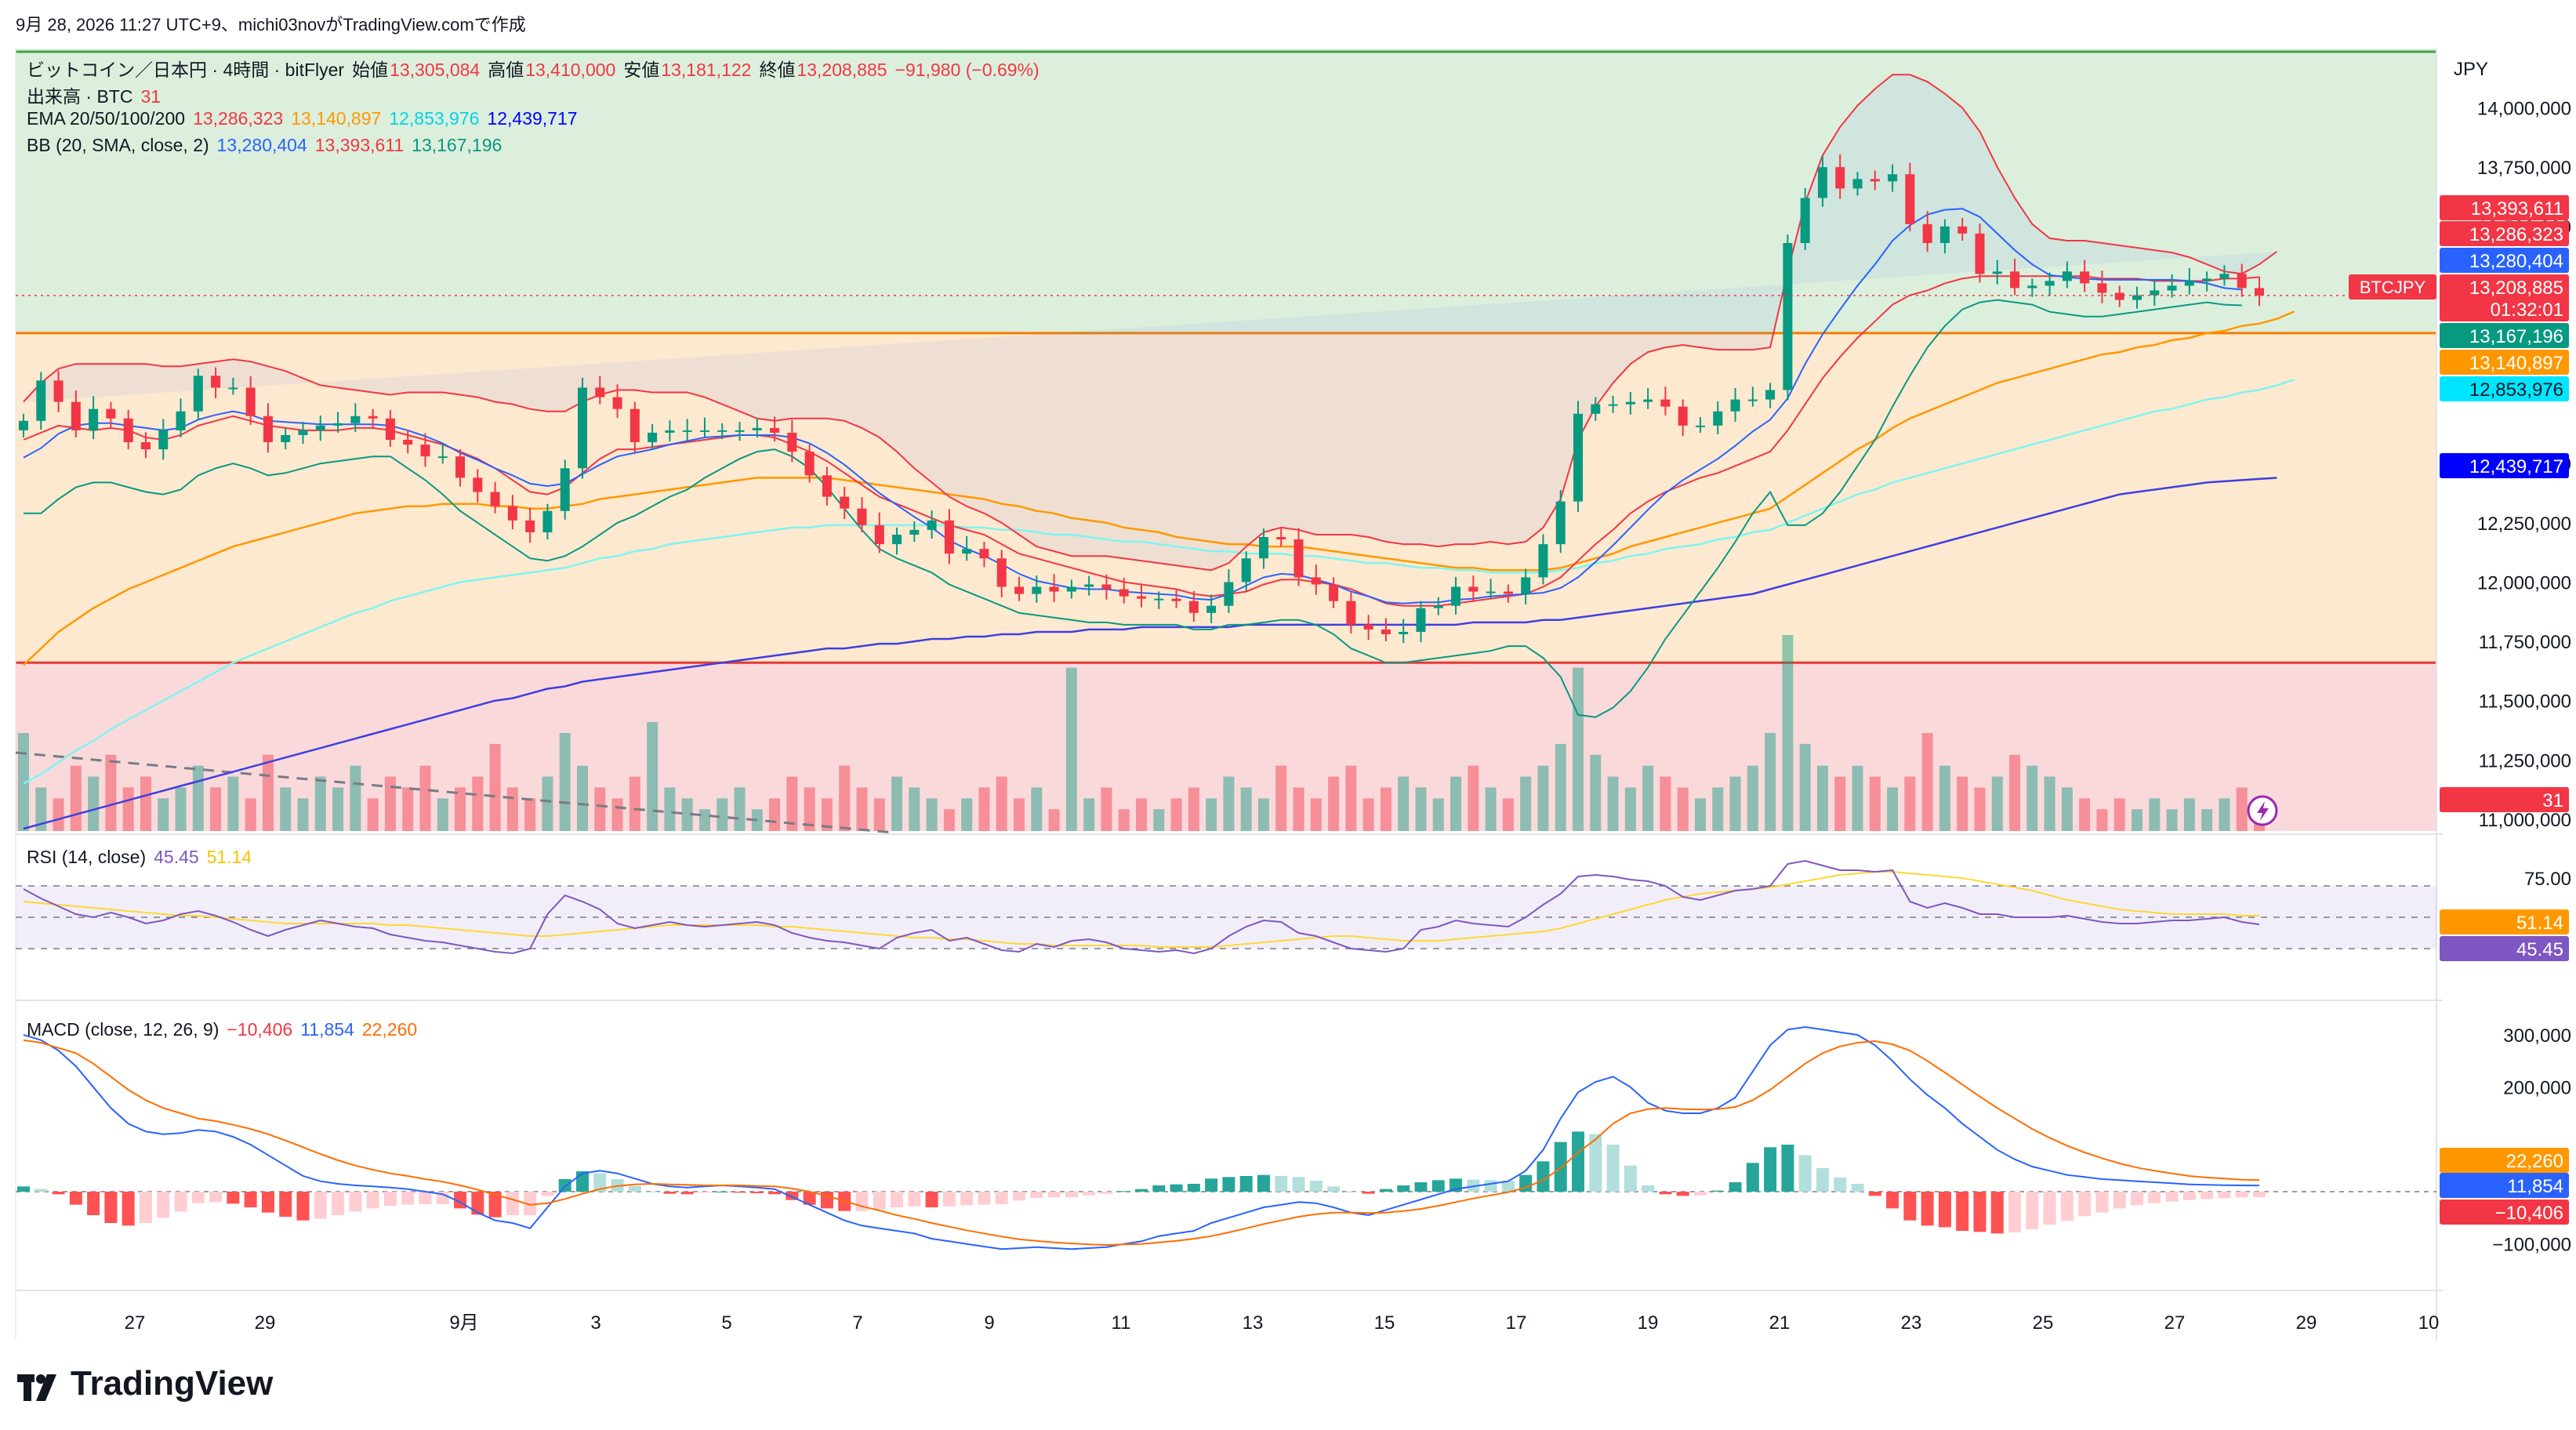 The width and height of the screenshot is (2576, 1430). I want to click on macd-tick-label: 300,000, so click(2537, 1036).